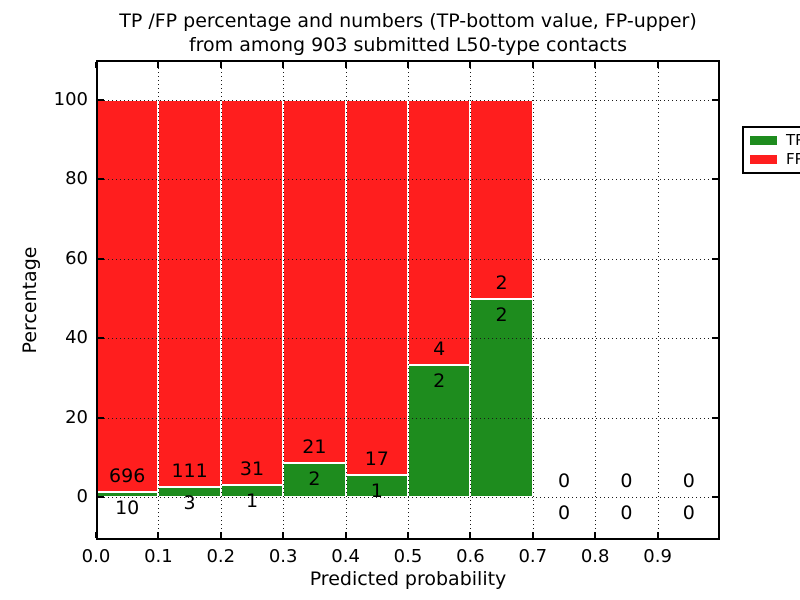 The image size is (800, 600). Describe the element at coordinates (345, 556) in the screenshot. I see `x-tick-label: 0.4` at that location.